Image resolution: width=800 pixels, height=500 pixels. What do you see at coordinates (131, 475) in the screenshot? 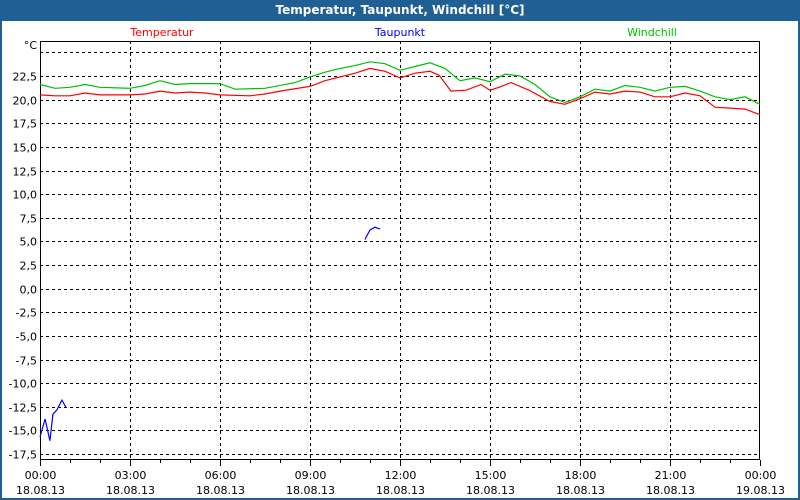
I see `x-tick-time: 03:00` at bounding box center [131, 475].